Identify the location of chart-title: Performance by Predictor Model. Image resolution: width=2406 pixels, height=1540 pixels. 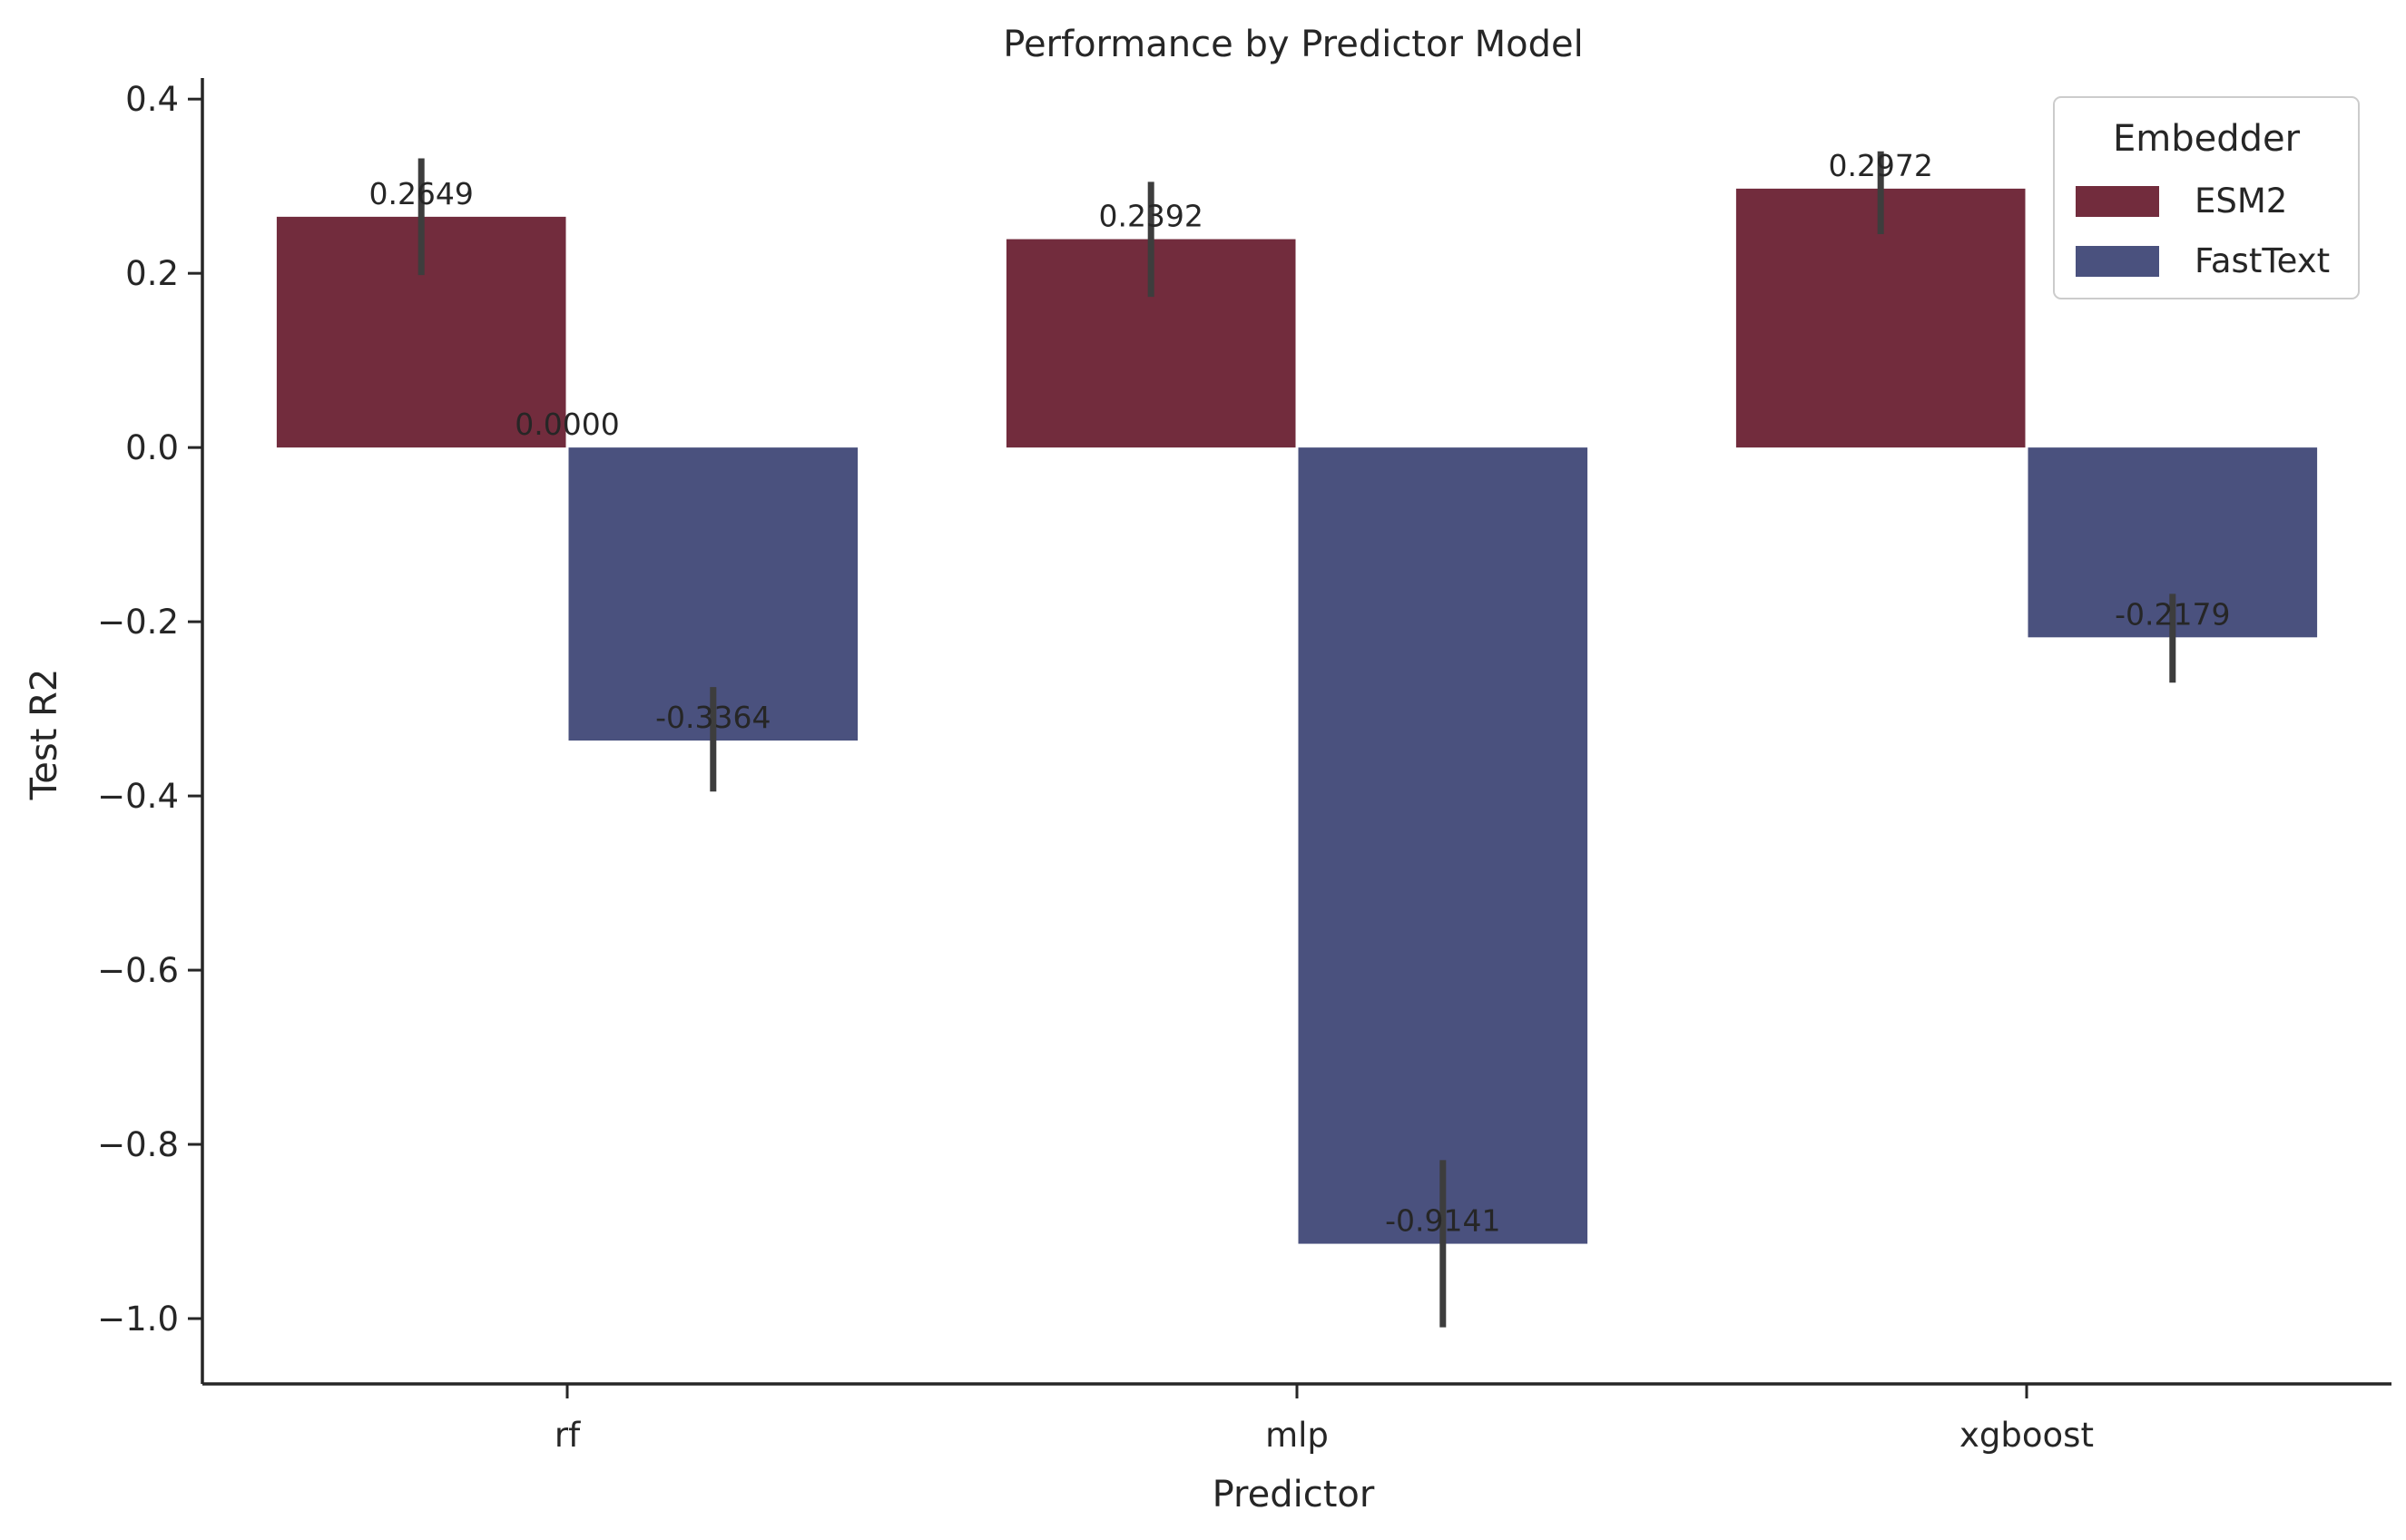
(1293, 44).